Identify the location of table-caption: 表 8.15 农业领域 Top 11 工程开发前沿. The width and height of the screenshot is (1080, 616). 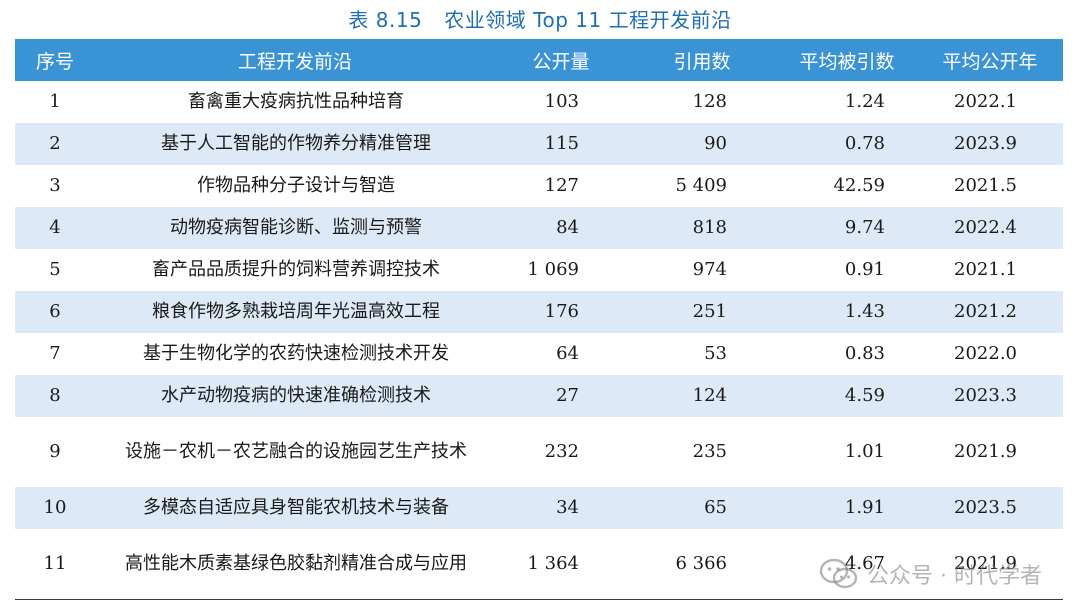
(540, 20).